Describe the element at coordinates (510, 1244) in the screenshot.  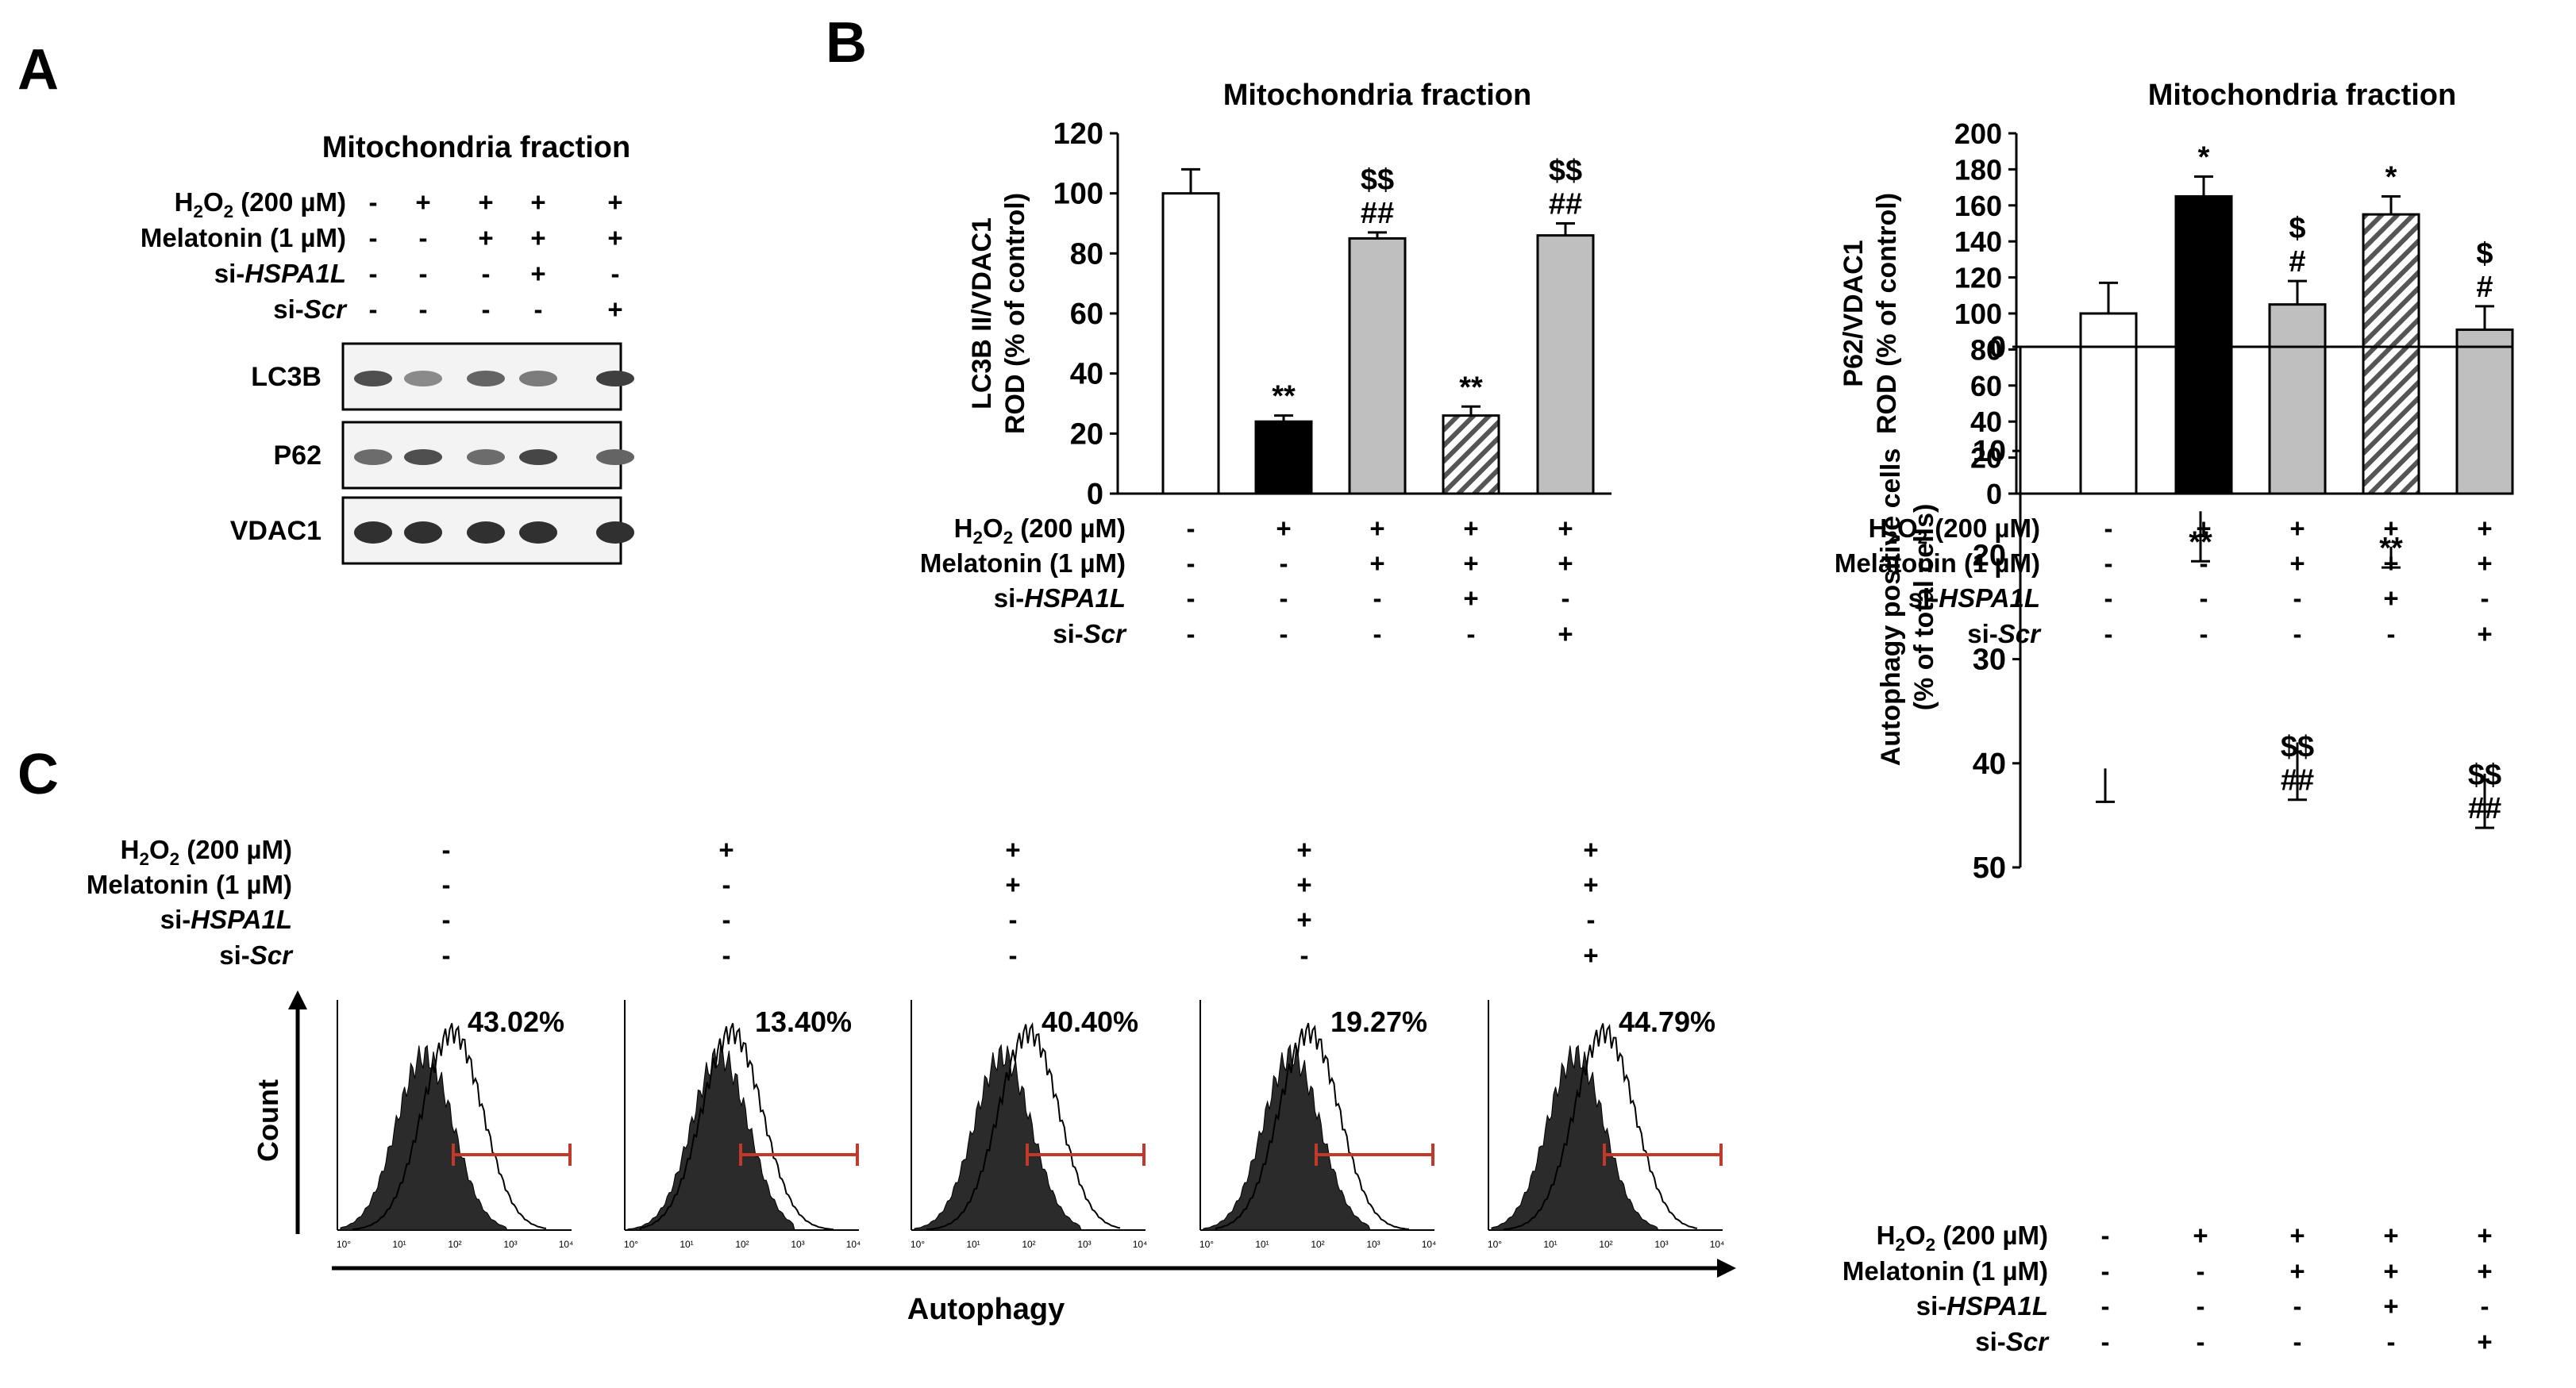
I see `histogram-tick-label: 10³` at that location.